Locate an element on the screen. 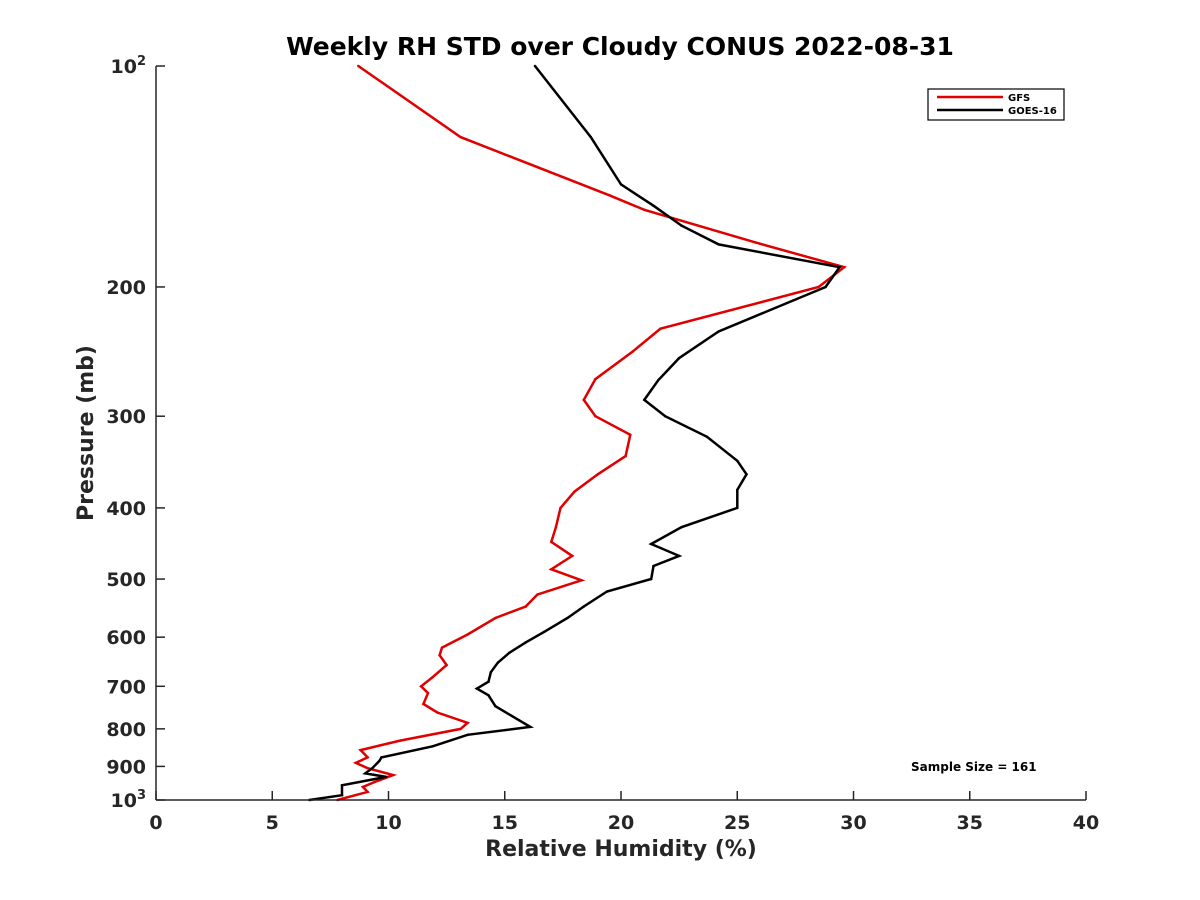 This screenshot has height=900, width=1200. y-tick-label: 800 is located at coordinates (126, 730).